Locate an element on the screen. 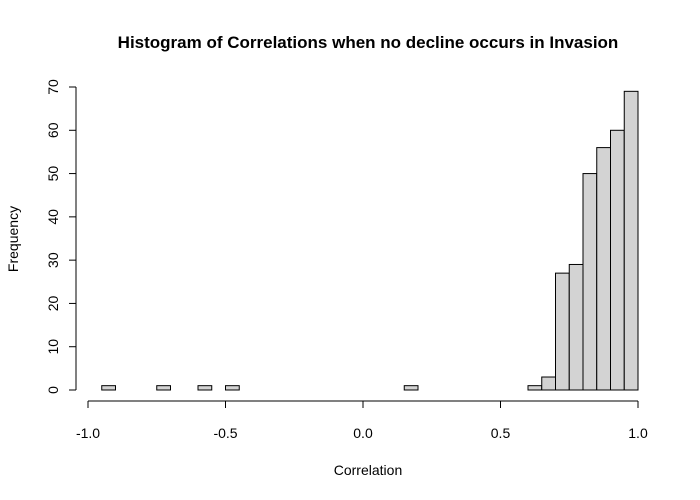 The width and height of the screenshot is (700, 500). y-tick-label: 10 is located at coordinates (53, 347).